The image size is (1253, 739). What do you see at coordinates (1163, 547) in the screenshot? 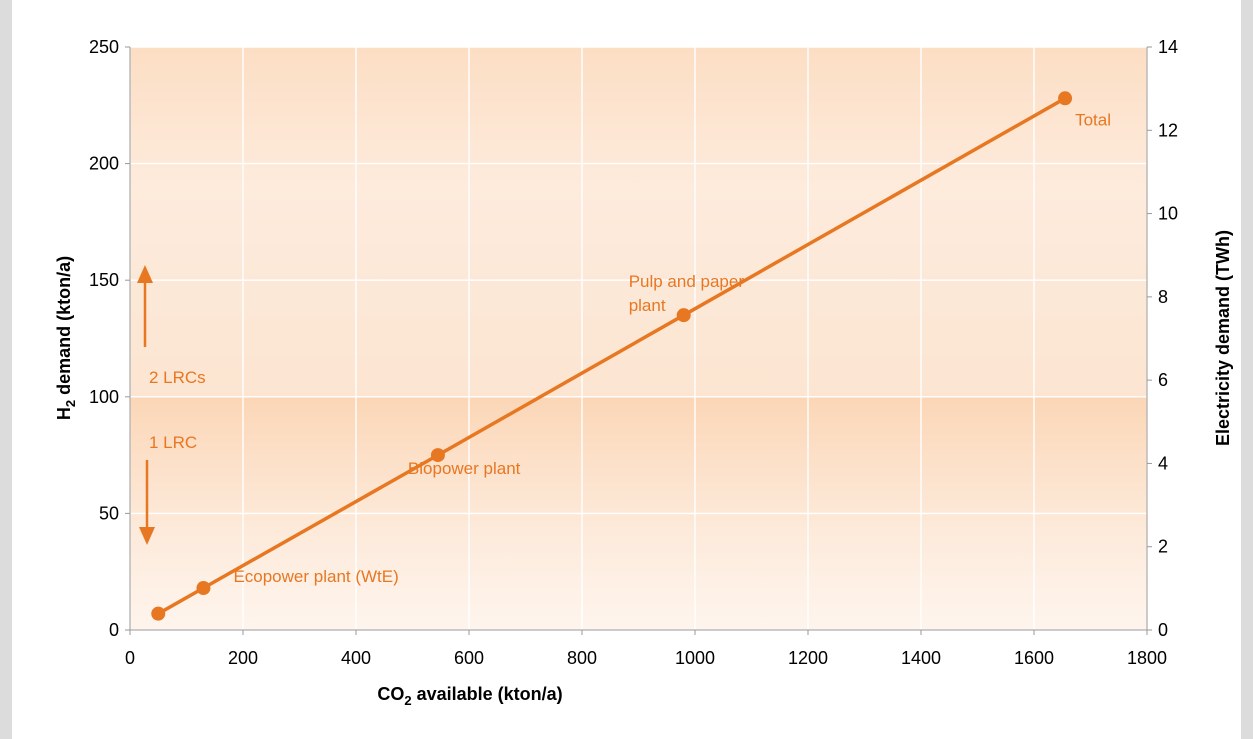
I see `y2-tick-label: 2` at bounding box center [1163, 547].